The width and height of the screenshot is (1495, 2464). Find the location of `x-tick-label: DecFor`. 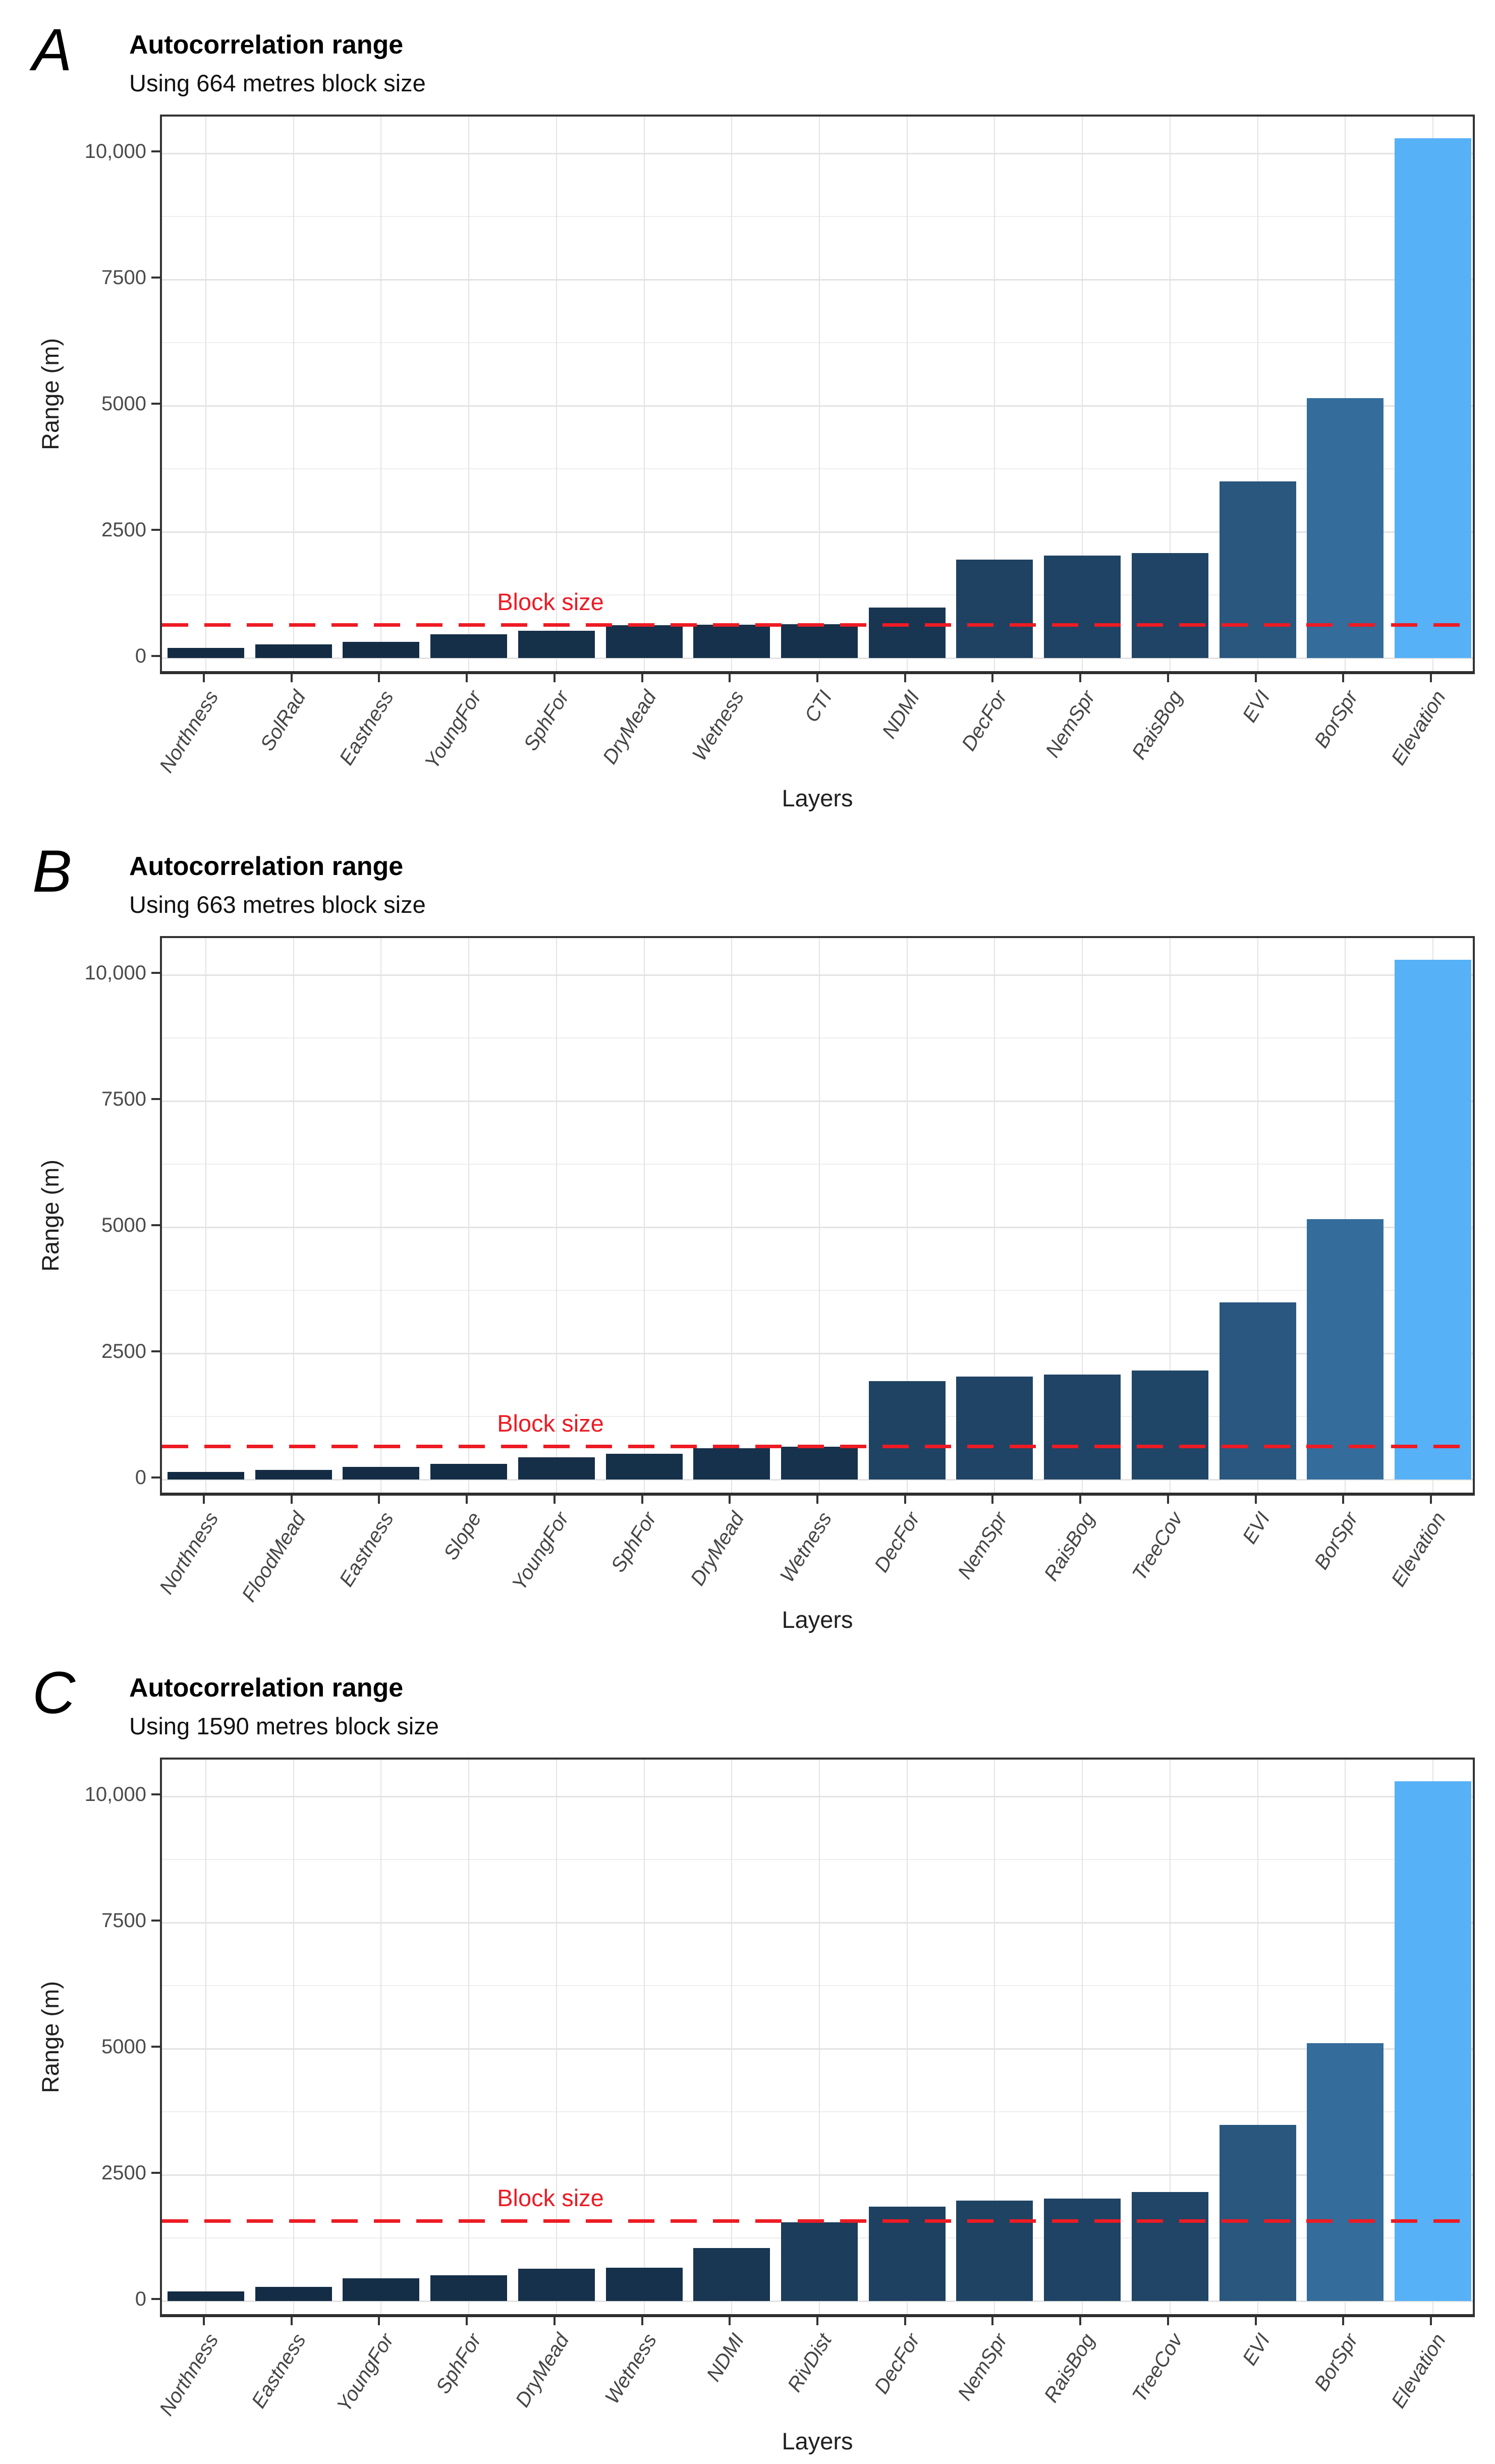

x-tick-label: DecFor is located at coordinates (984, 721).